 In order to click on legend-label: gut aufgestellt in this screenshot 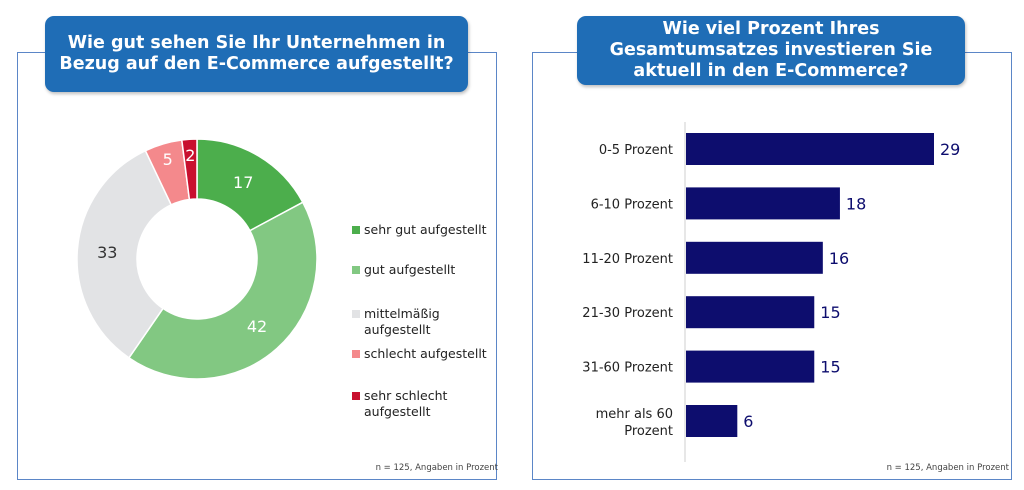, I will do `click(410, 269)`.